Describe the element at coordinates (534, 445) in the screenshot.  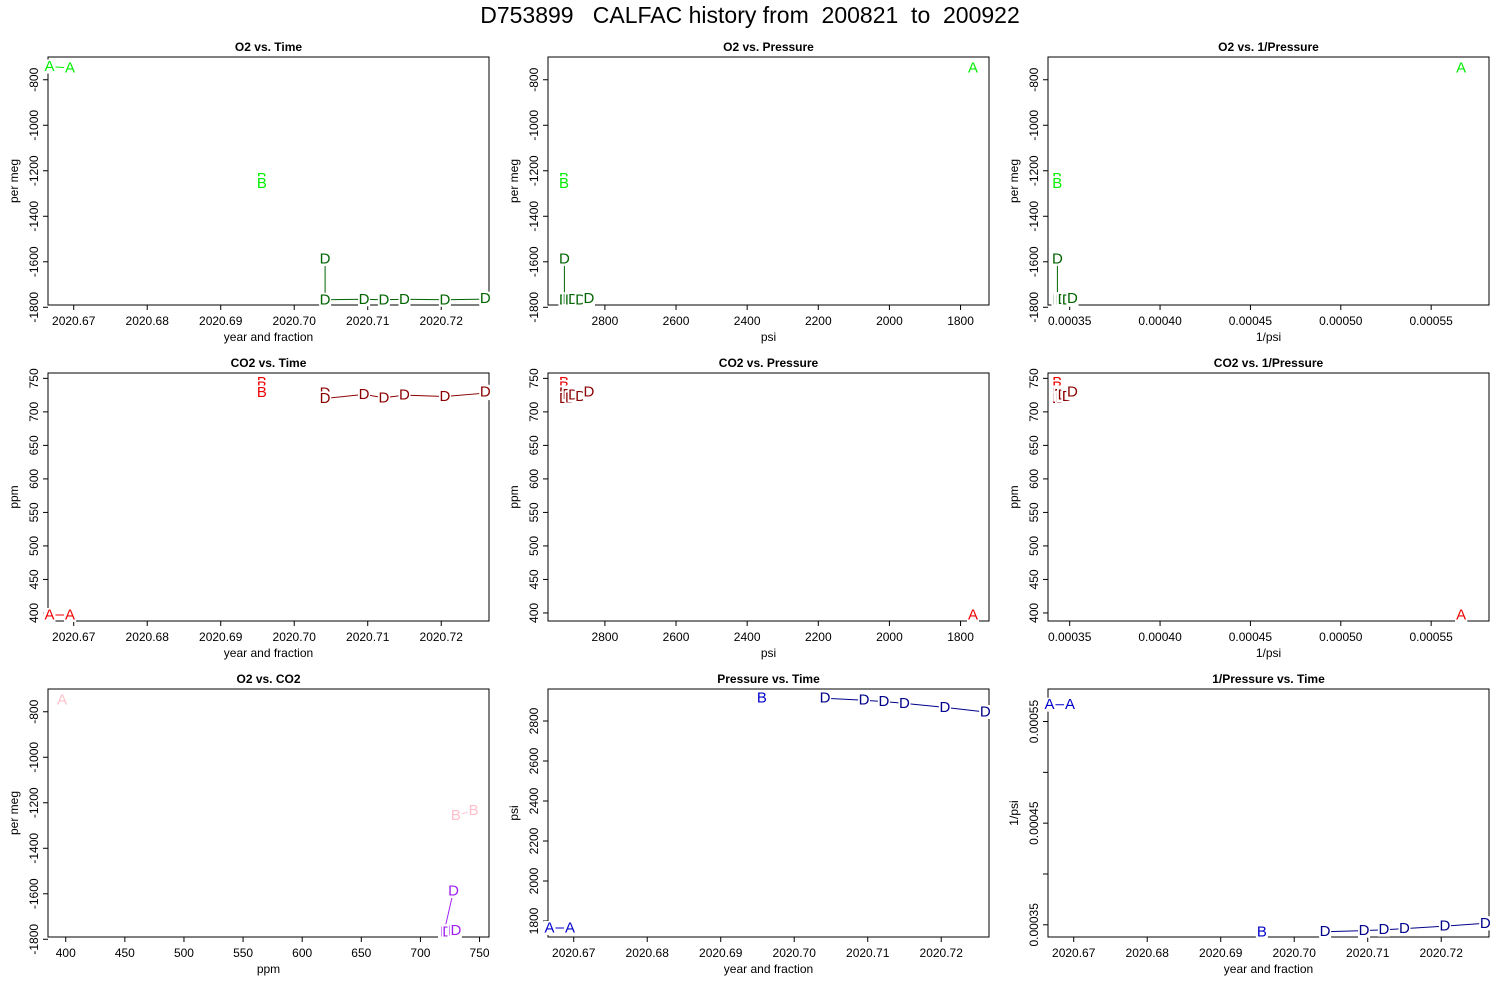
I see `y-tick-label: 650` at that location.